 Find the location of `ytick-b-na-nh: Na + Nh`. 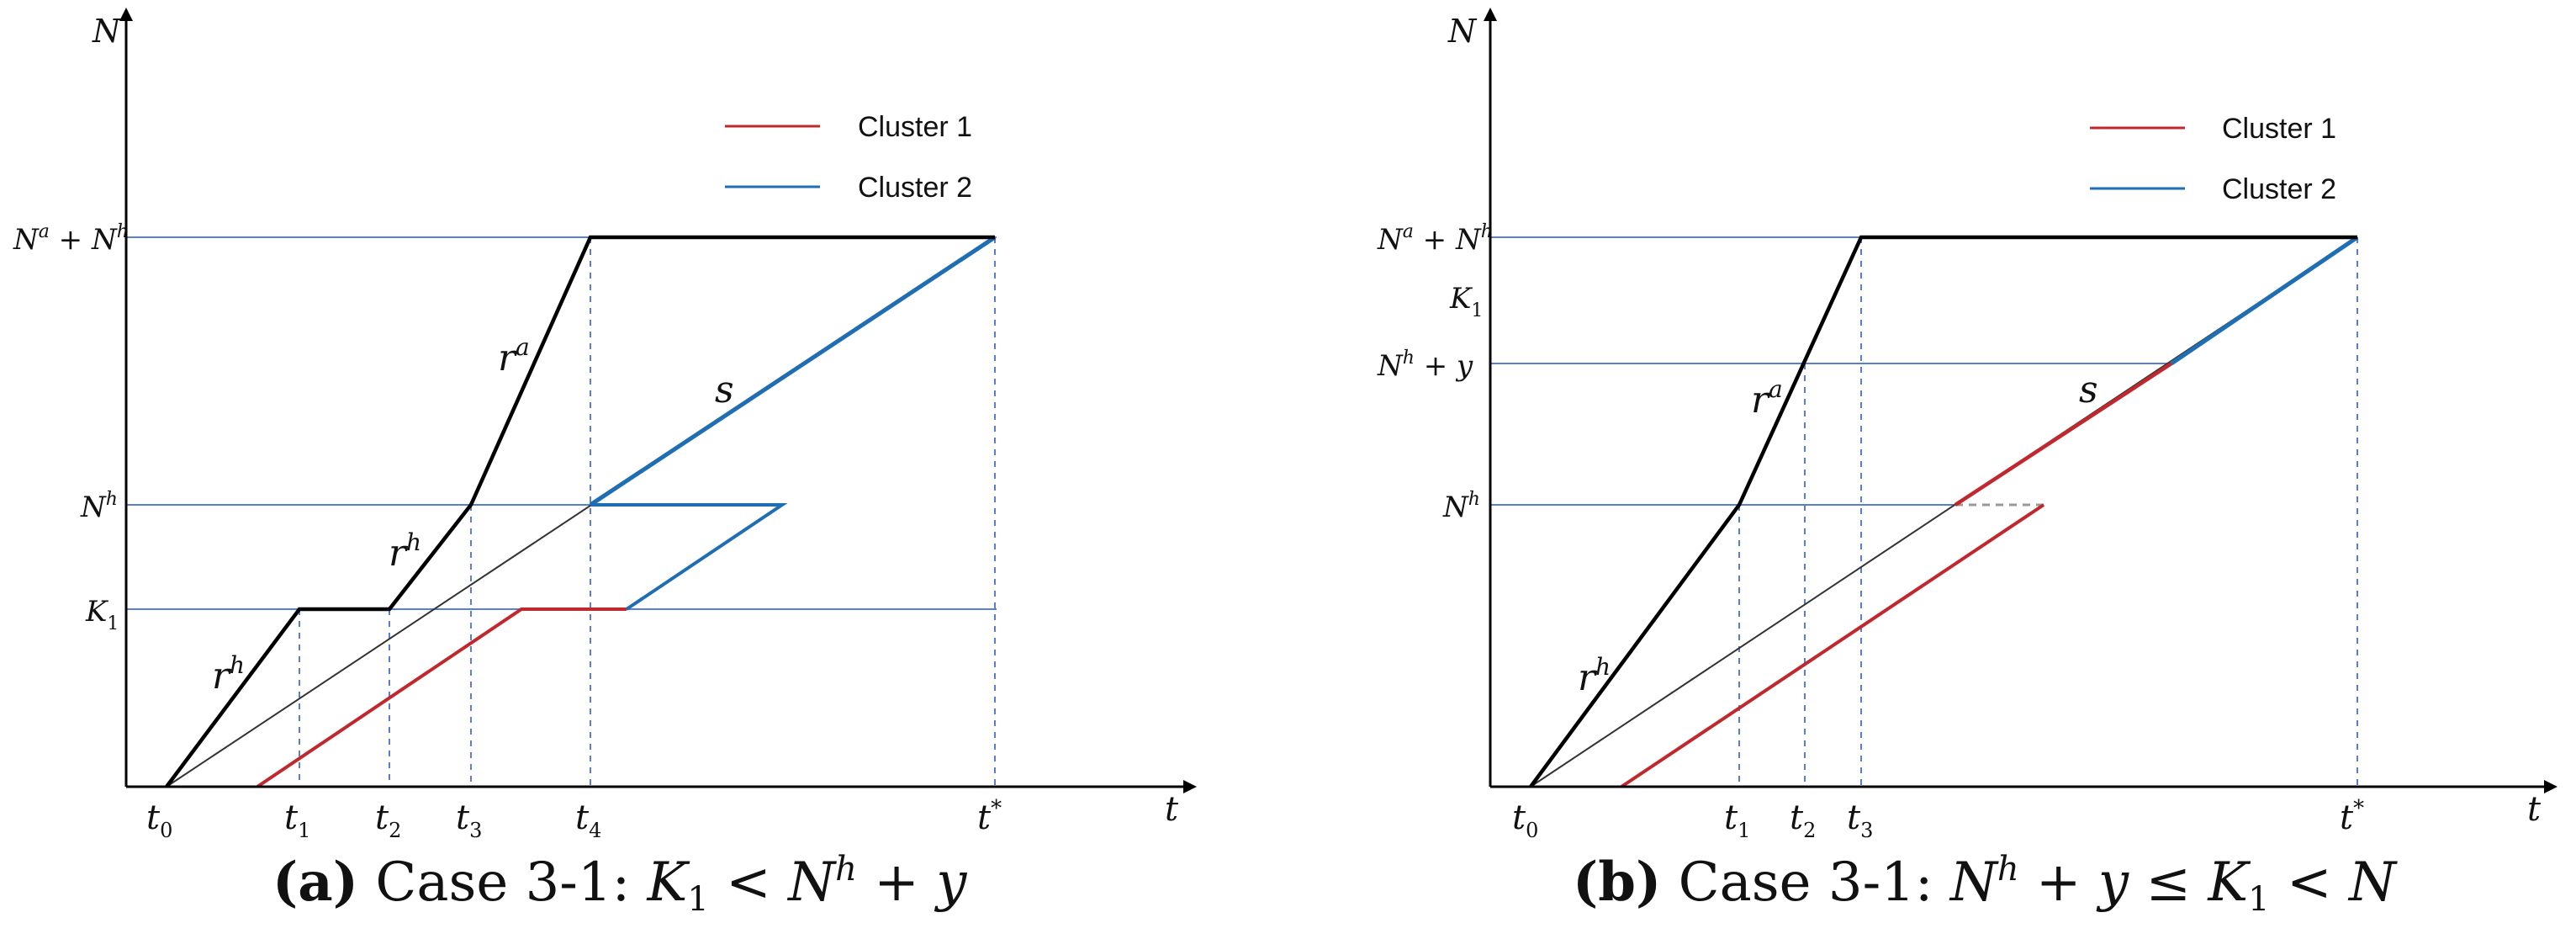

ytick-b-na-nh: Na + Nh is located at coordinates (1435, 239).